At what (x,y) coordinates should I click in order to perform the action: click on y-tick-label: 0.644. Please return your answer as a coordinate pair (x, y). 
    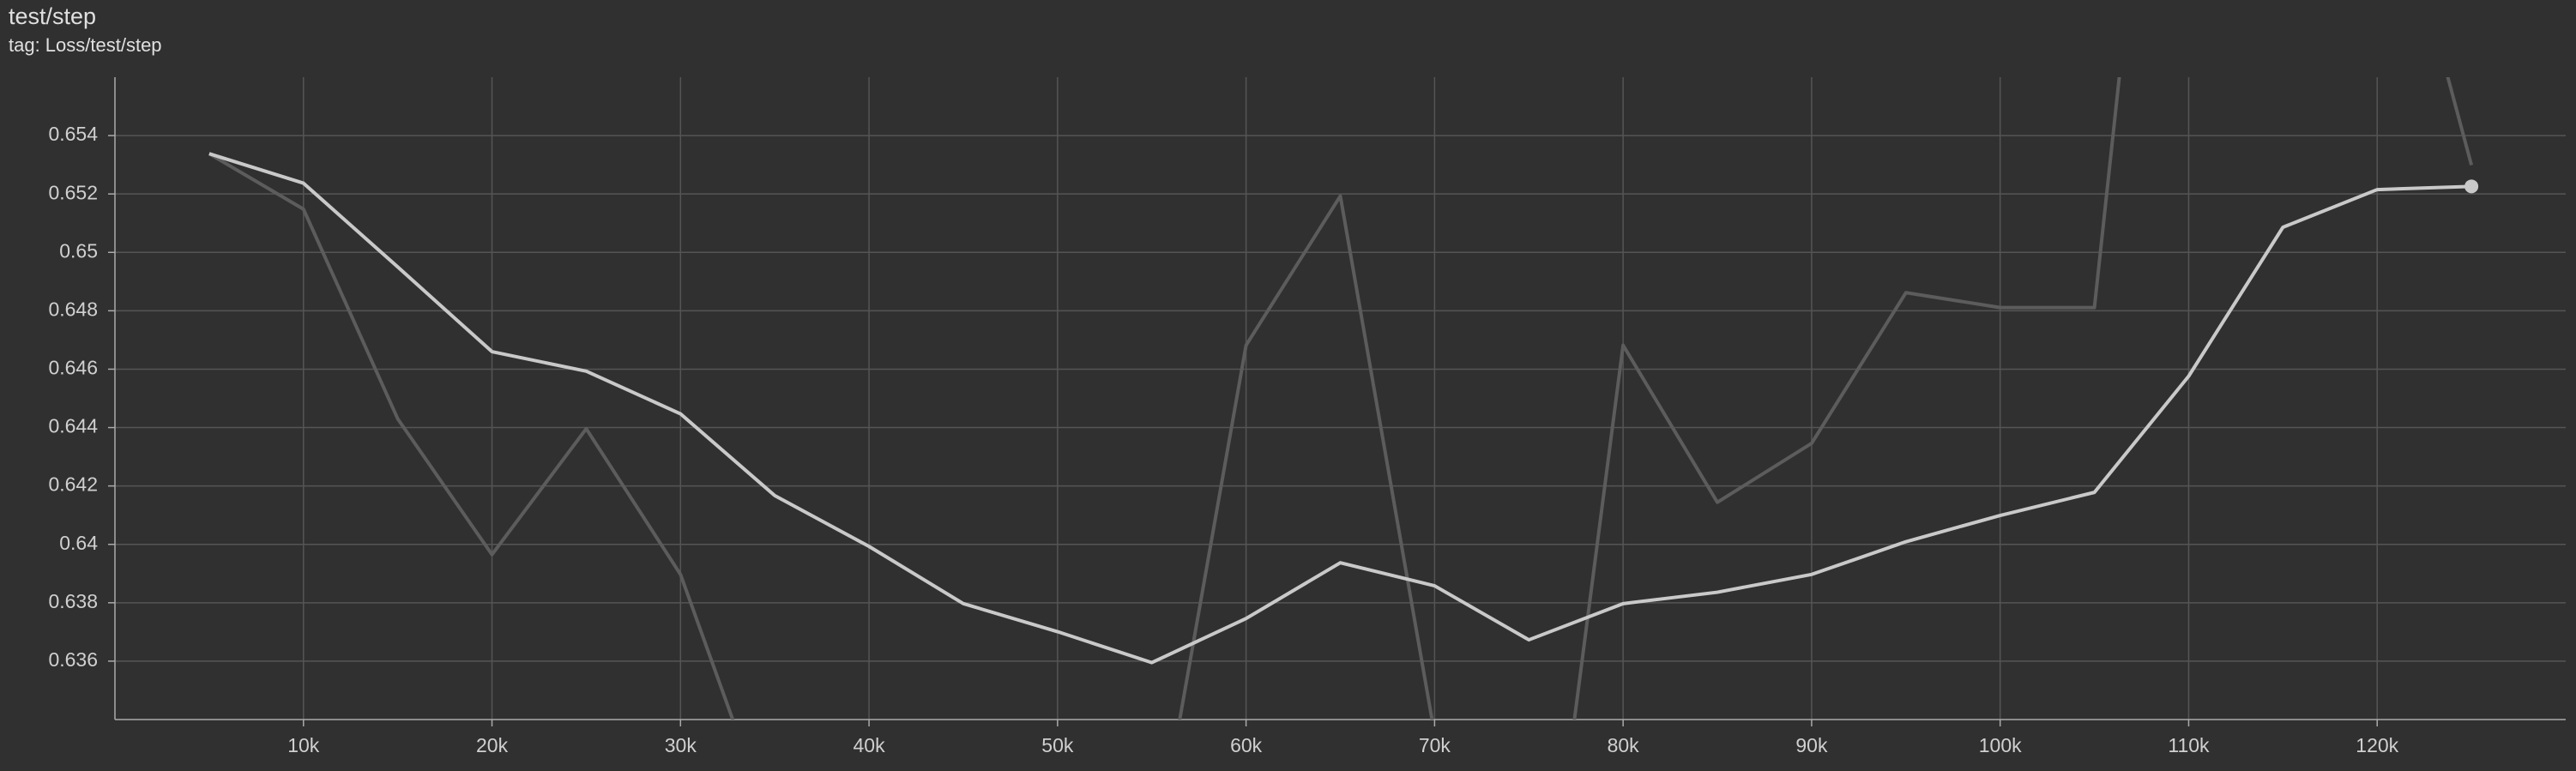
    Looking at the image, I should click on (73, 426).